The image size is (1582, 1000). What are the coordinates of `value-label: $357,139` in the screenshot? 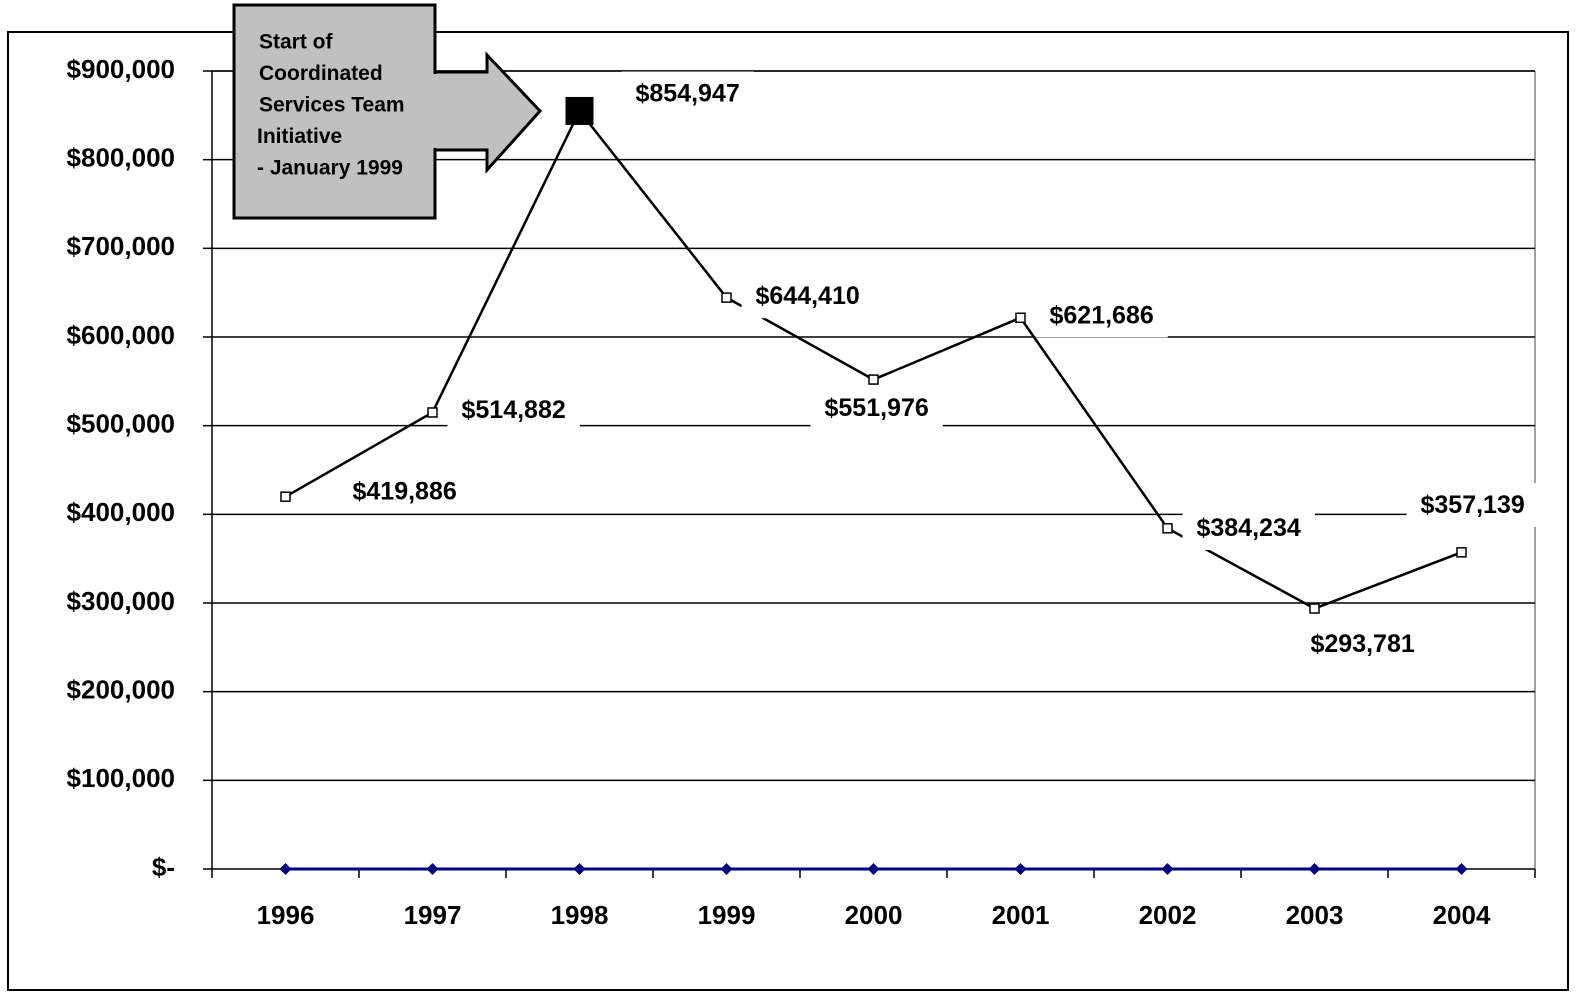 It's located at (1473, 505).